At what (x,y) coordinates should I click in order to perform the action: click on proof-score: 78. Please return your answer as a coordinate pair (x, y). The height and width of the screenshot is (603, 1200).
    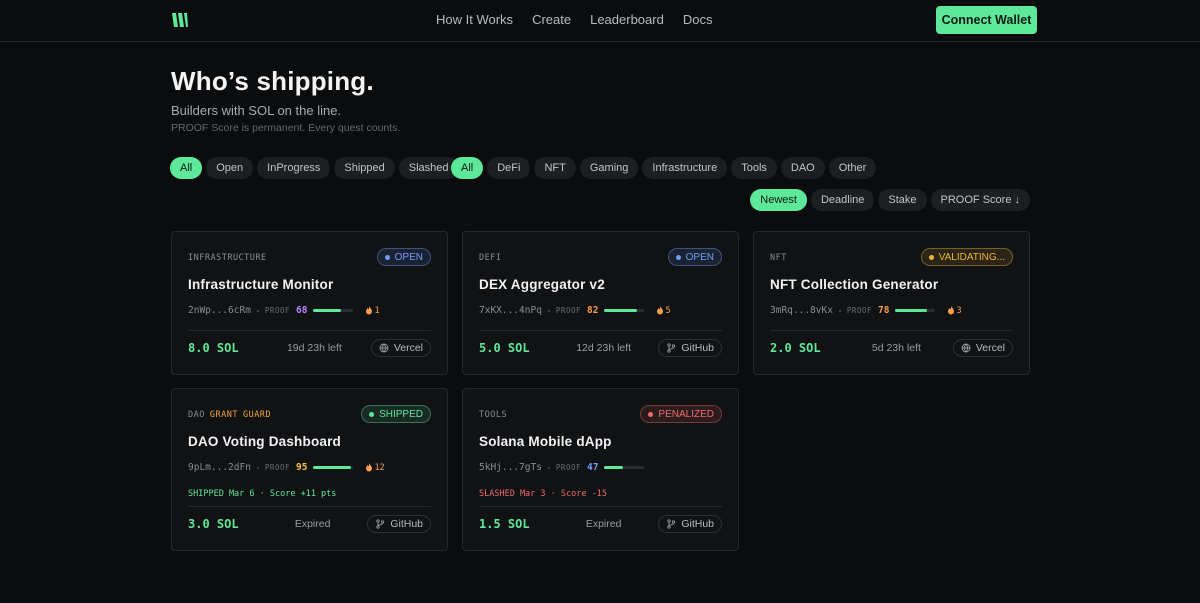
    Looking at the image, I should click on (884, 310).